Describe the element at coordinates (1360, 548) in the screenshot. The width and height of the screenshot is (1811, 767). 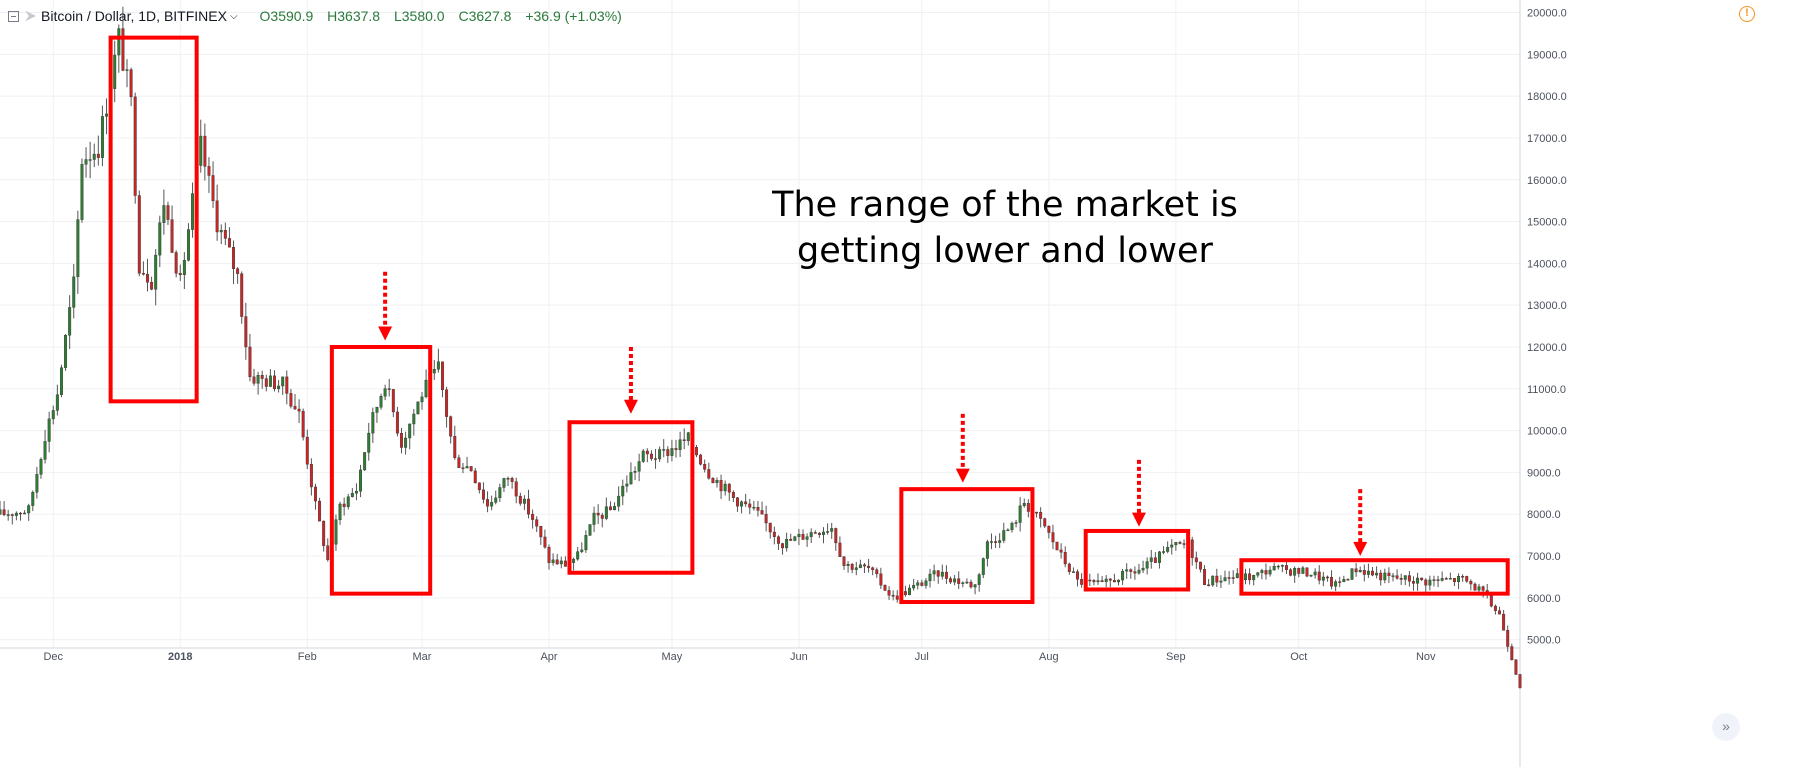
I see `arrow-head` at that location.